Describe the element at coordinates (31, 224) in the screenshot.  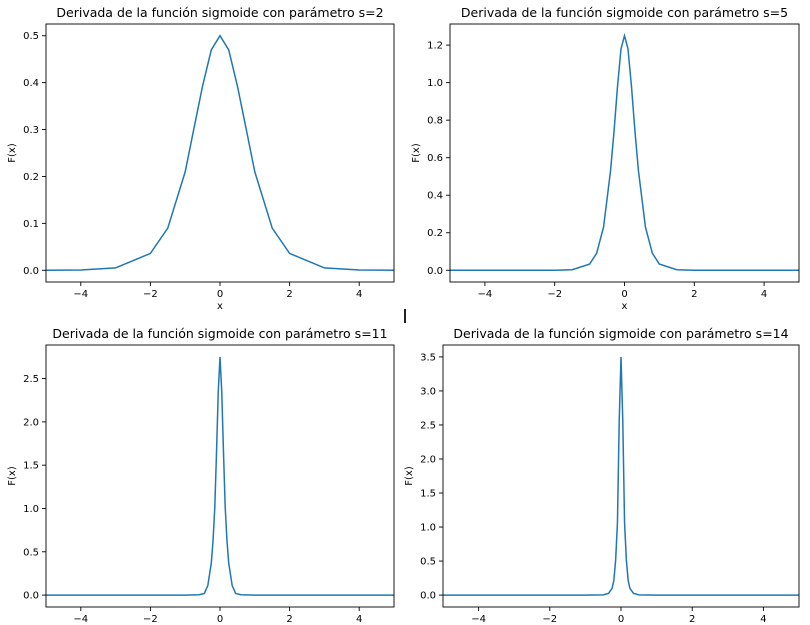
I see `y-tick-label: 0.1` at that location.